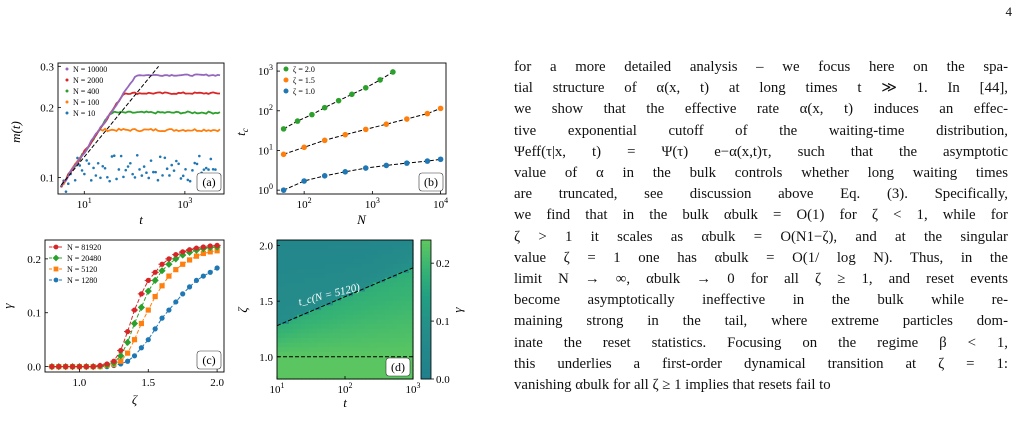 Image resolution: width=1020 pixels, height=426 pixels. I want to click on colorbar-cell, so click(426, 356).